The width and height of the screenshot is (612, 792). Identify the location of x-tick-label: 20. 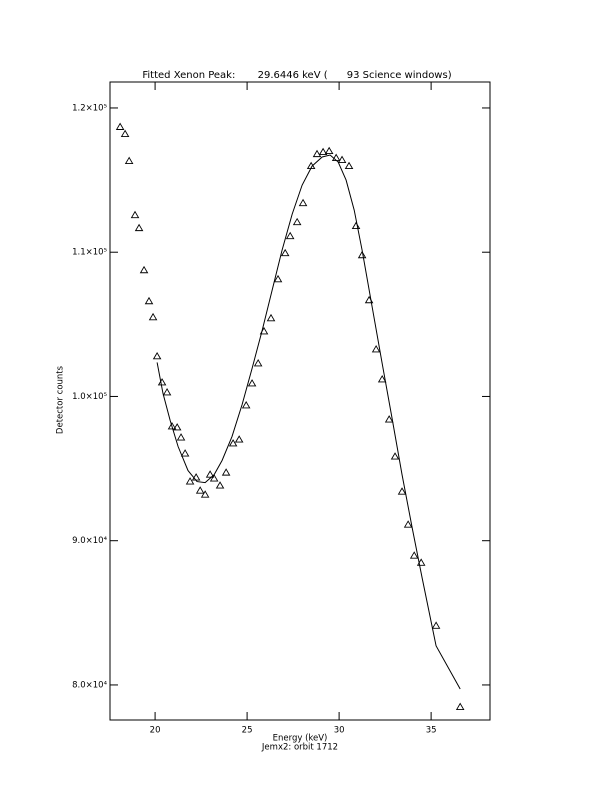
(155, 731).